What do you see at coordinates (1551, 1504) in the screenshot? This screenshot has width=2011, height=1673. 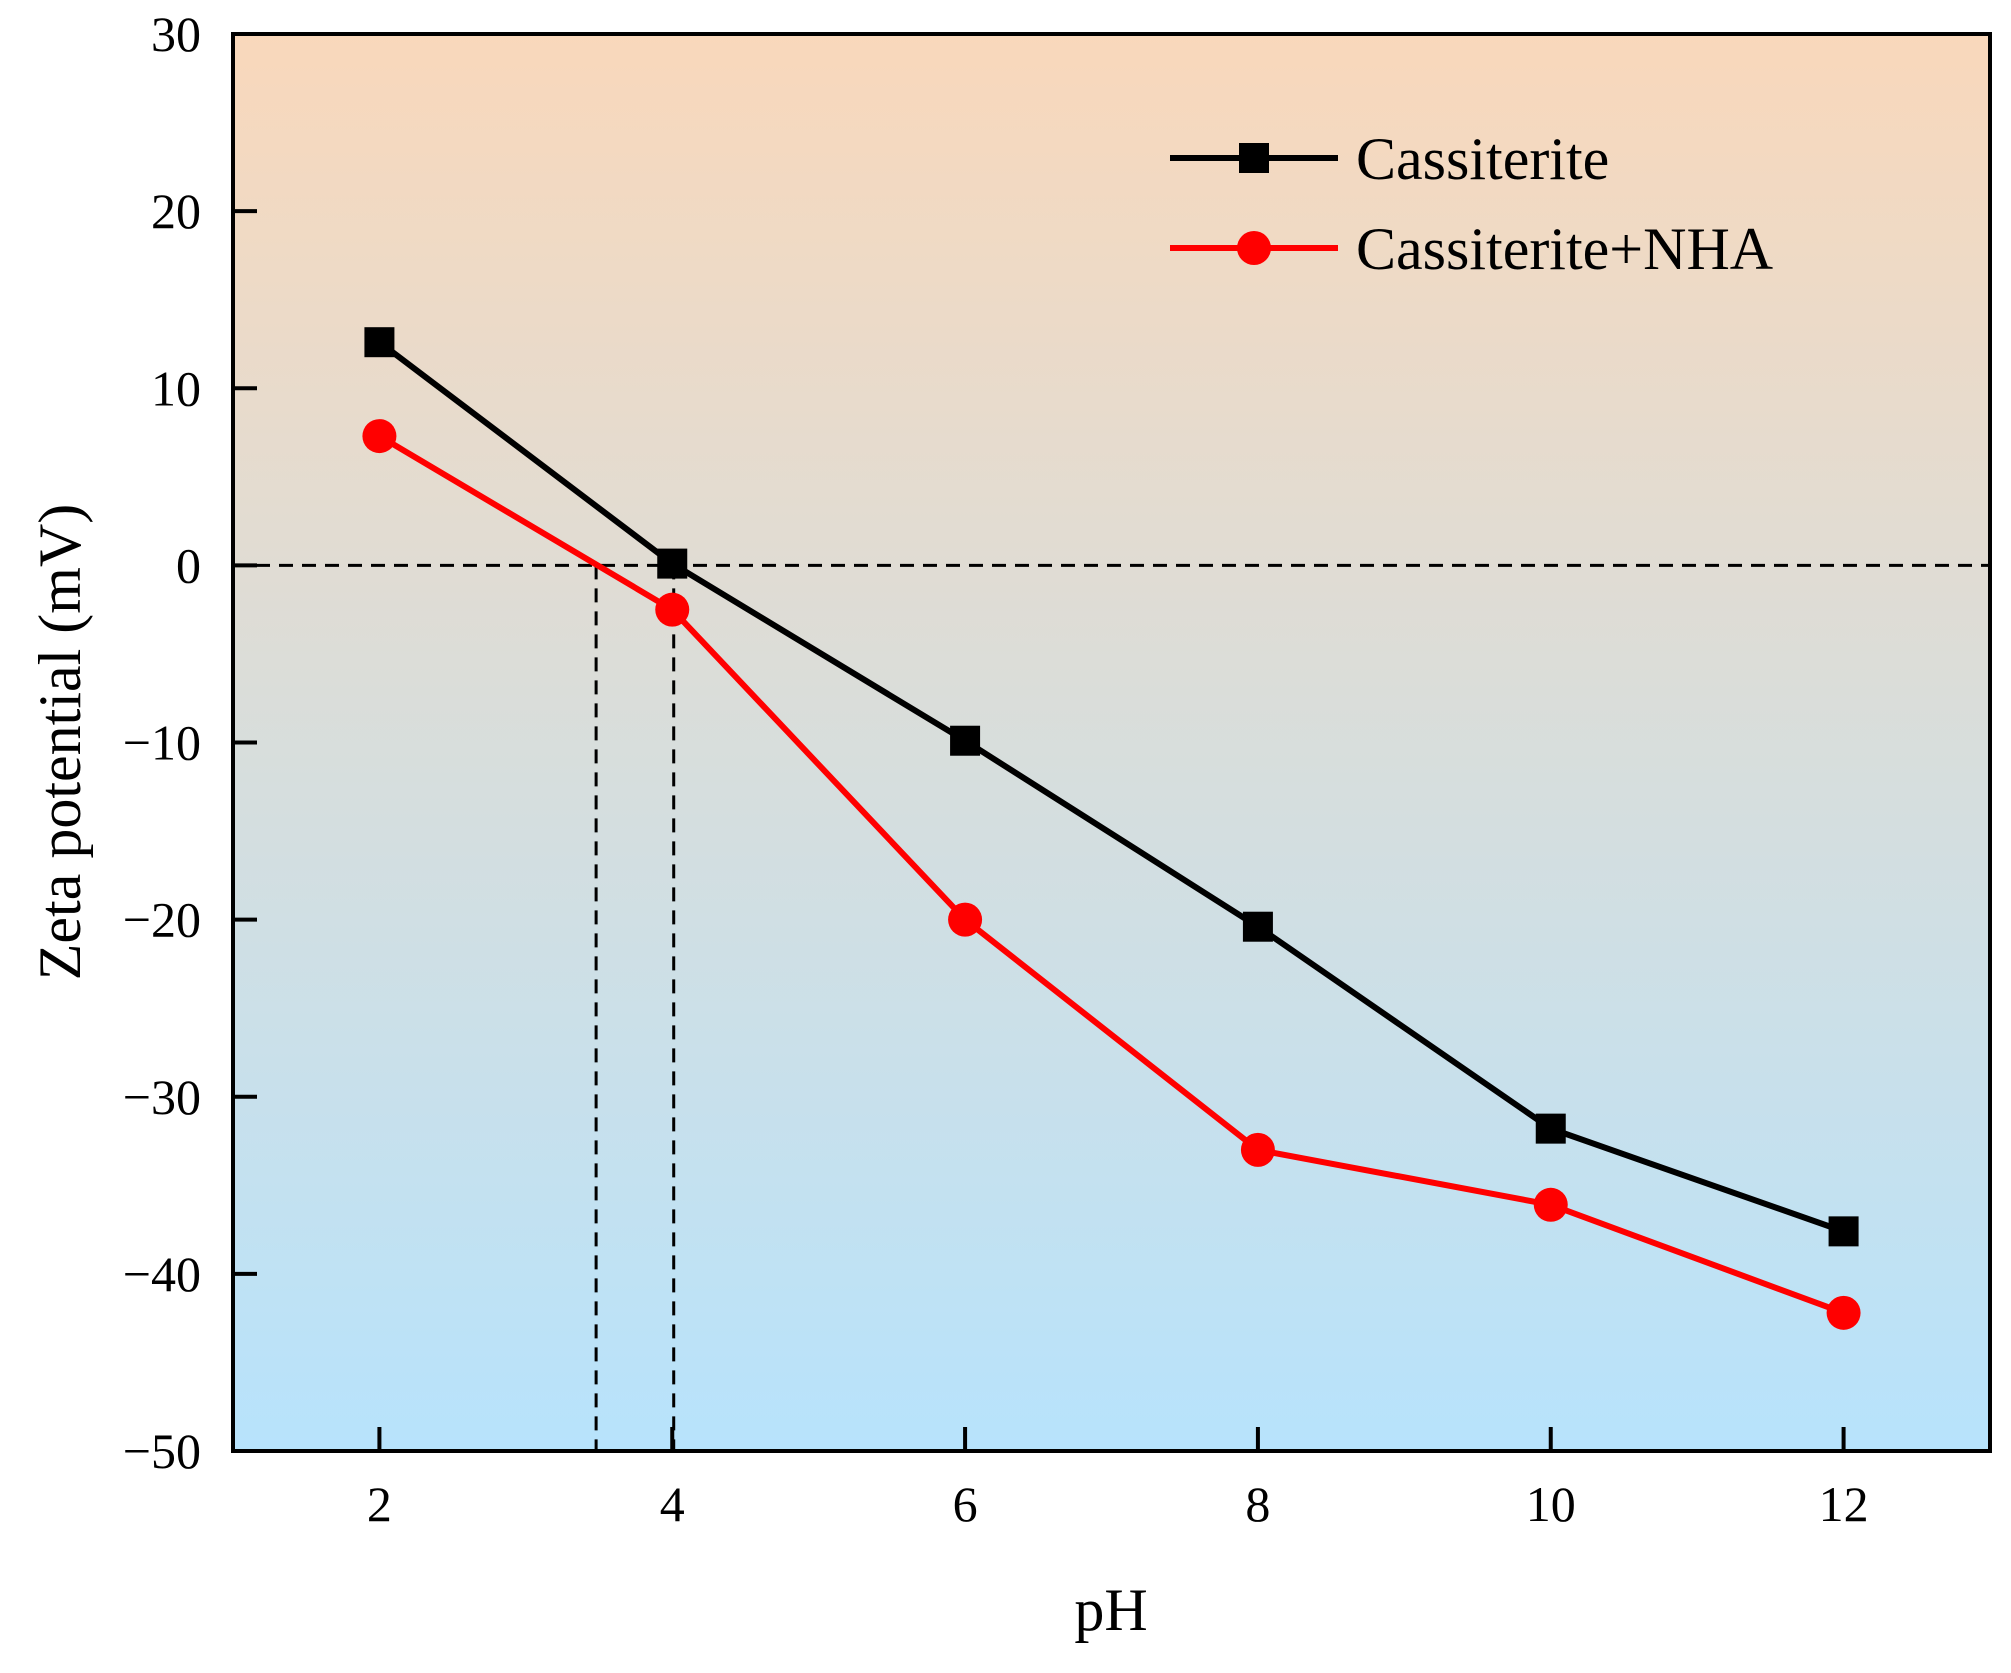 I see `x-tick-label: 10` at bounding box center [1551, 1504].